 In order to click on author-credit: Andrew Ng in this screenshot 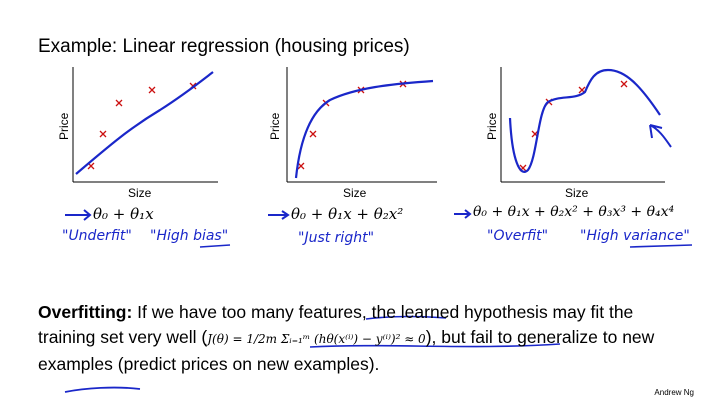, I will do `click(674, 392)`.